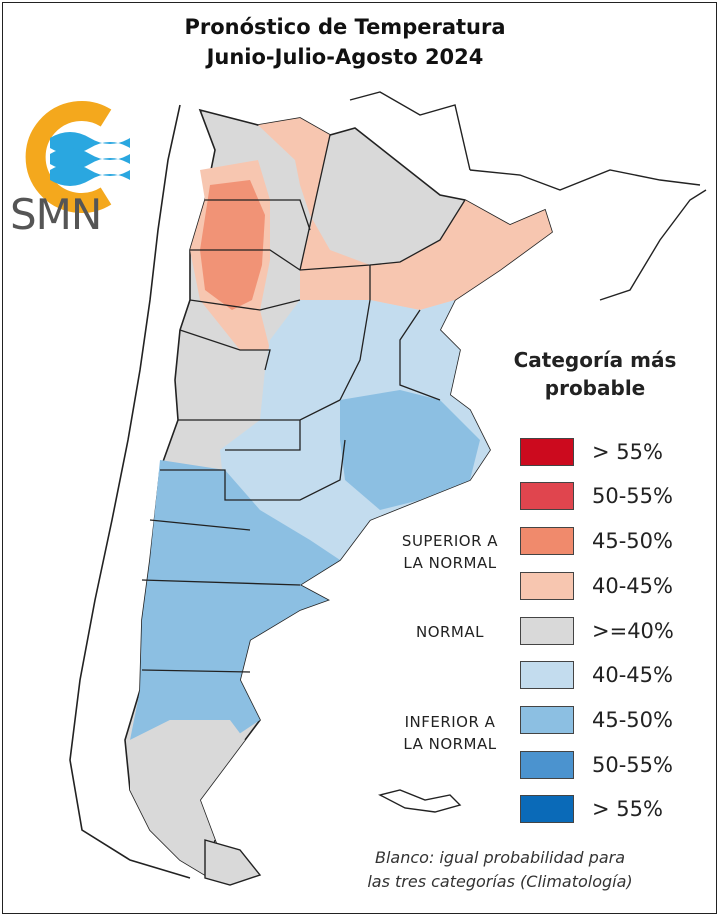 Image resolution: width=721 pixels, height=918 pixels. Describe the element at coordinates (595, 374) in the screenshot. I see `legend-title: Categoría más probable` at that location.